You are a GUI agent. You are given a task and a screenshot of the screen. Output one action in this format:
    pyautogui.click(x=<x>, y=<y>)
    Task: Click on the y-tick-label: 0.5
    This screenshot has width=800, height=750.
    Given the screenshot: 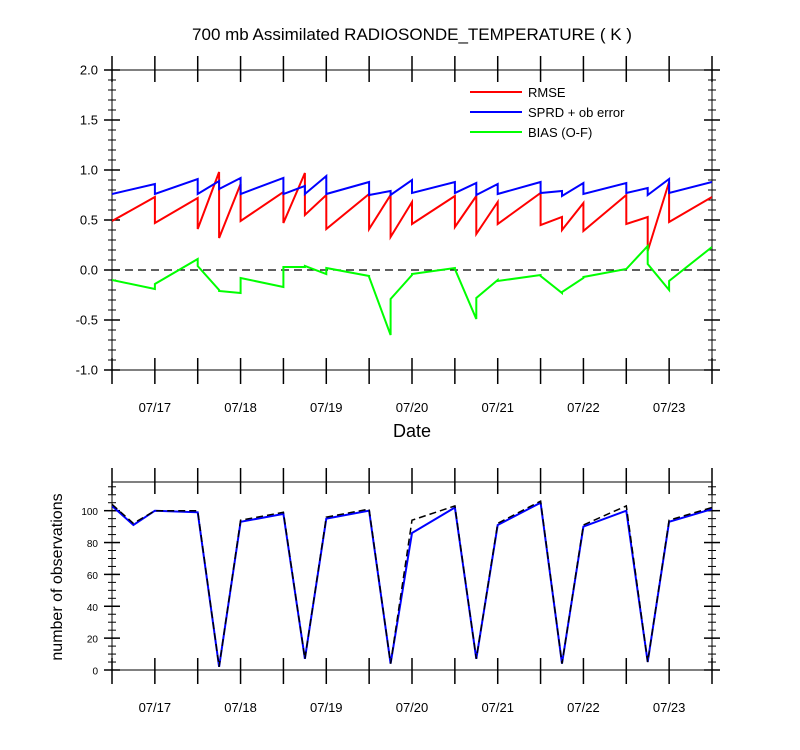 What is the action you would take?
    pyautogui.click(x=89, y=220)
    